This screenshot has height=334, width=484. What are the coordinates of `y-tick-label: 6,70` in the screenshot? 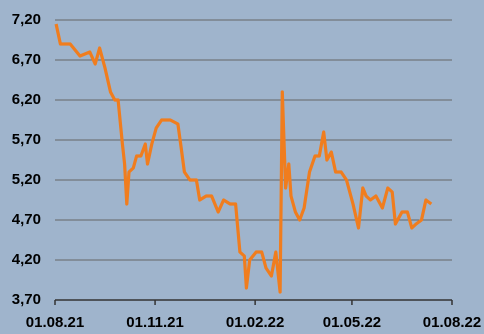 It's located at (26, 59).